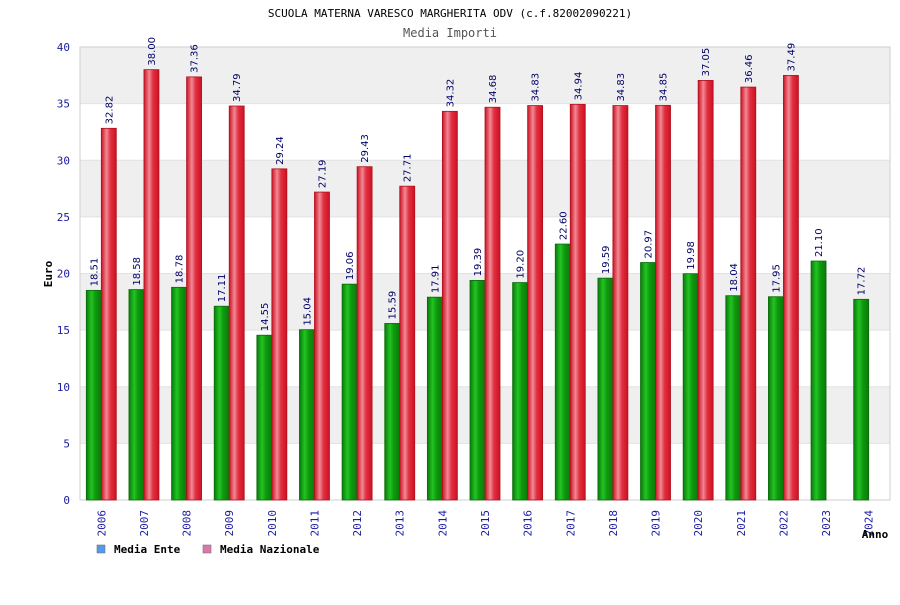 The height and width of the screenshot is (605, 900). I want to click on data-label-media-ente-2013: 15.59, so click(393, 305).